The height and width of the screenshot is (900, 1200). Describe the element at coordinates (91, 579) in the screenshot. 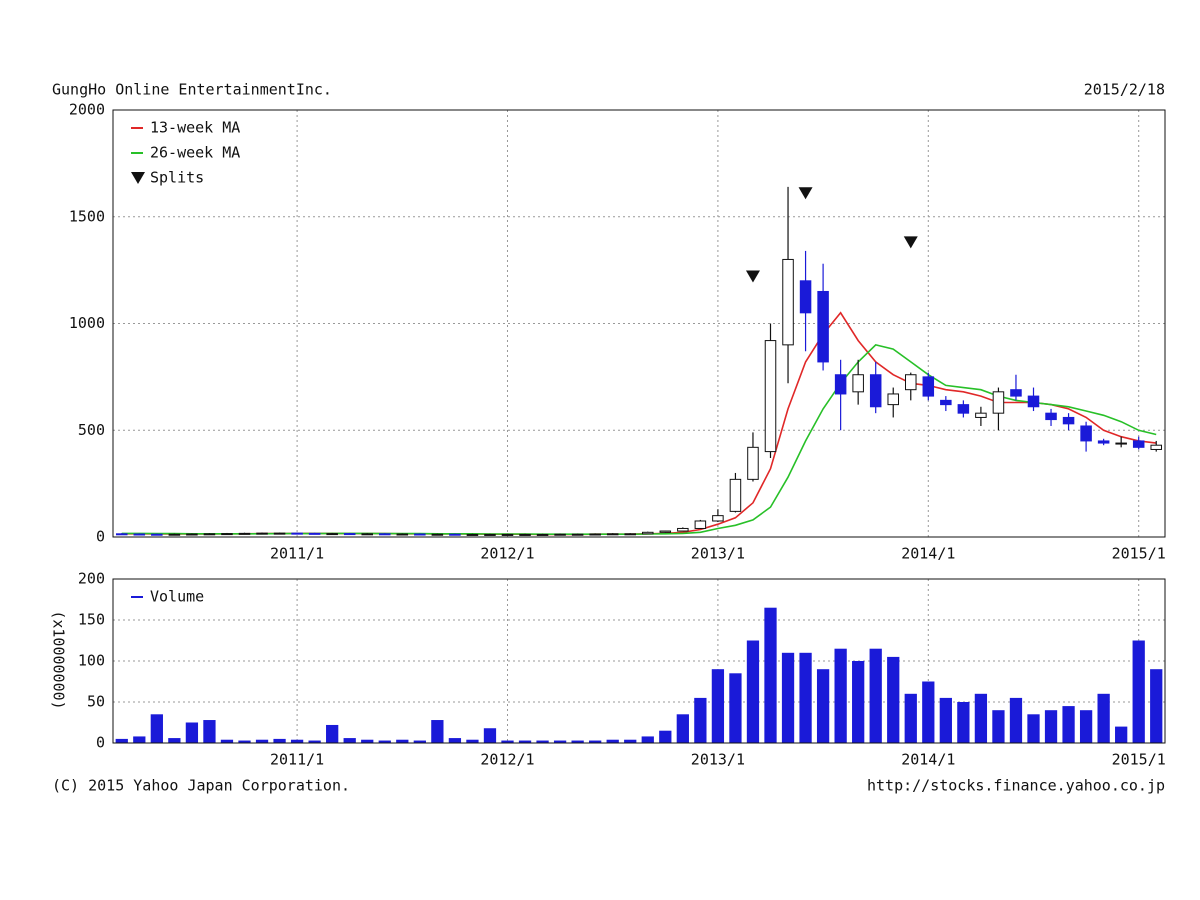

I see `y-tick-label: 200` at that location.